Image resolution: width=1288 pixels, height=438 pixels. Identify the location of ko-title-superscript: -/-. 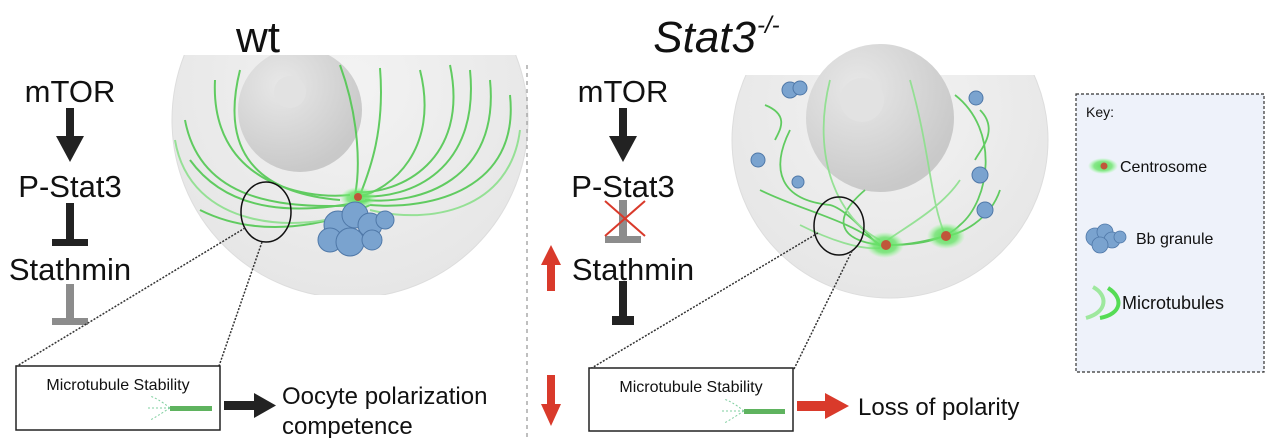
(768, 25).